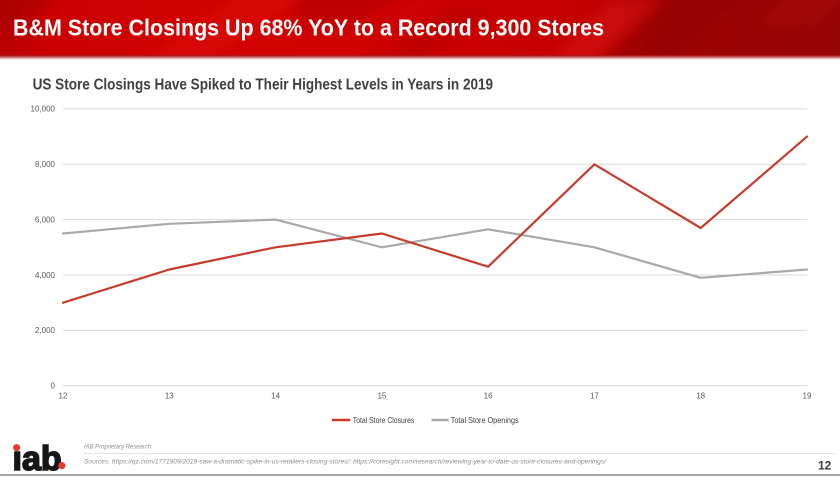 This screenshot has height=480, width=840. What do you see at coordinates (45, 219) in the screenshot?
I see `svg-text: 6,000` at bounding box center [45, 219].